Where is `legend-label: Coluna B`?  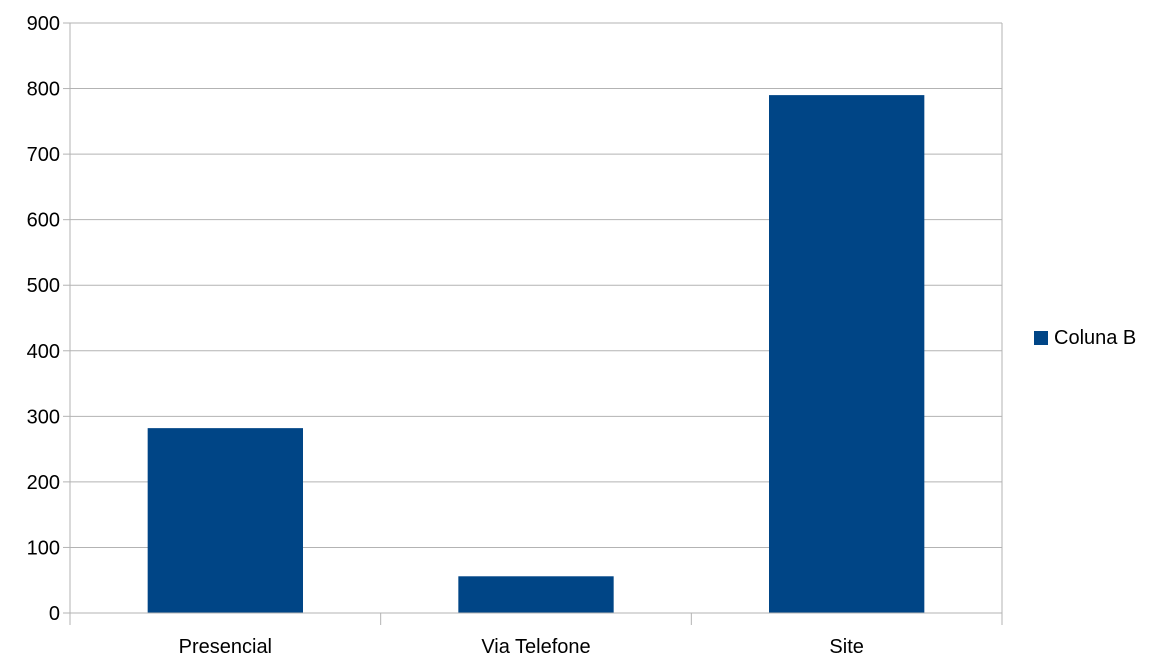 legend-label: Coluna B is located at coordinates (1095, 338).